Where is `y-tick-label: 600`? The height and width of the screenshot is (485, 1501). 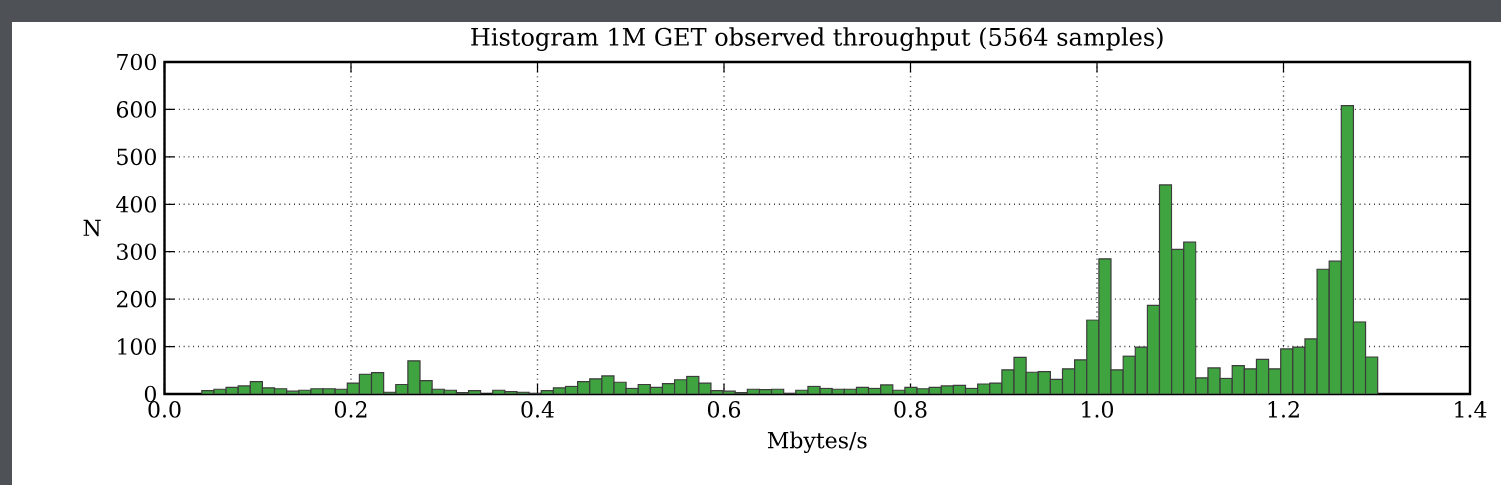 y-tick-label: 600 is located at coordinates (136, 109).